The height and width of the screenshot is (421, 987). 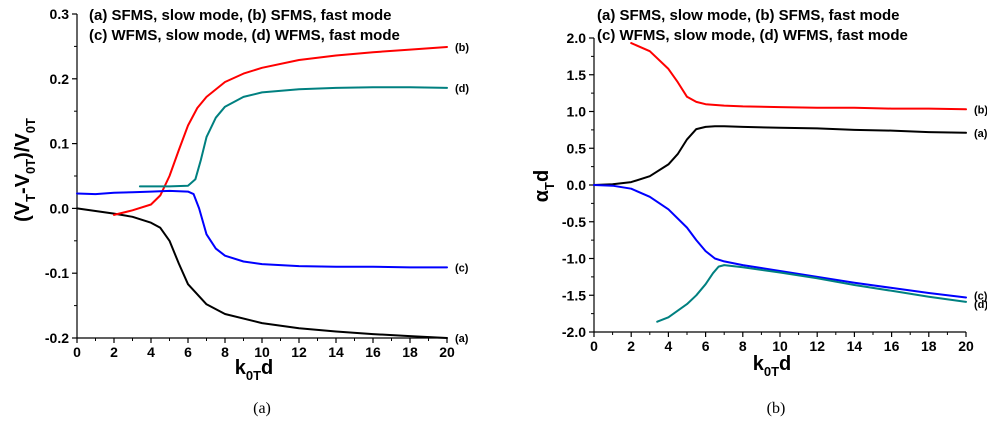 What do you see at coordinates (57, 273) in the screenshot?
I see `y-tick-label: -0.1` at bounding box center [57, 273].